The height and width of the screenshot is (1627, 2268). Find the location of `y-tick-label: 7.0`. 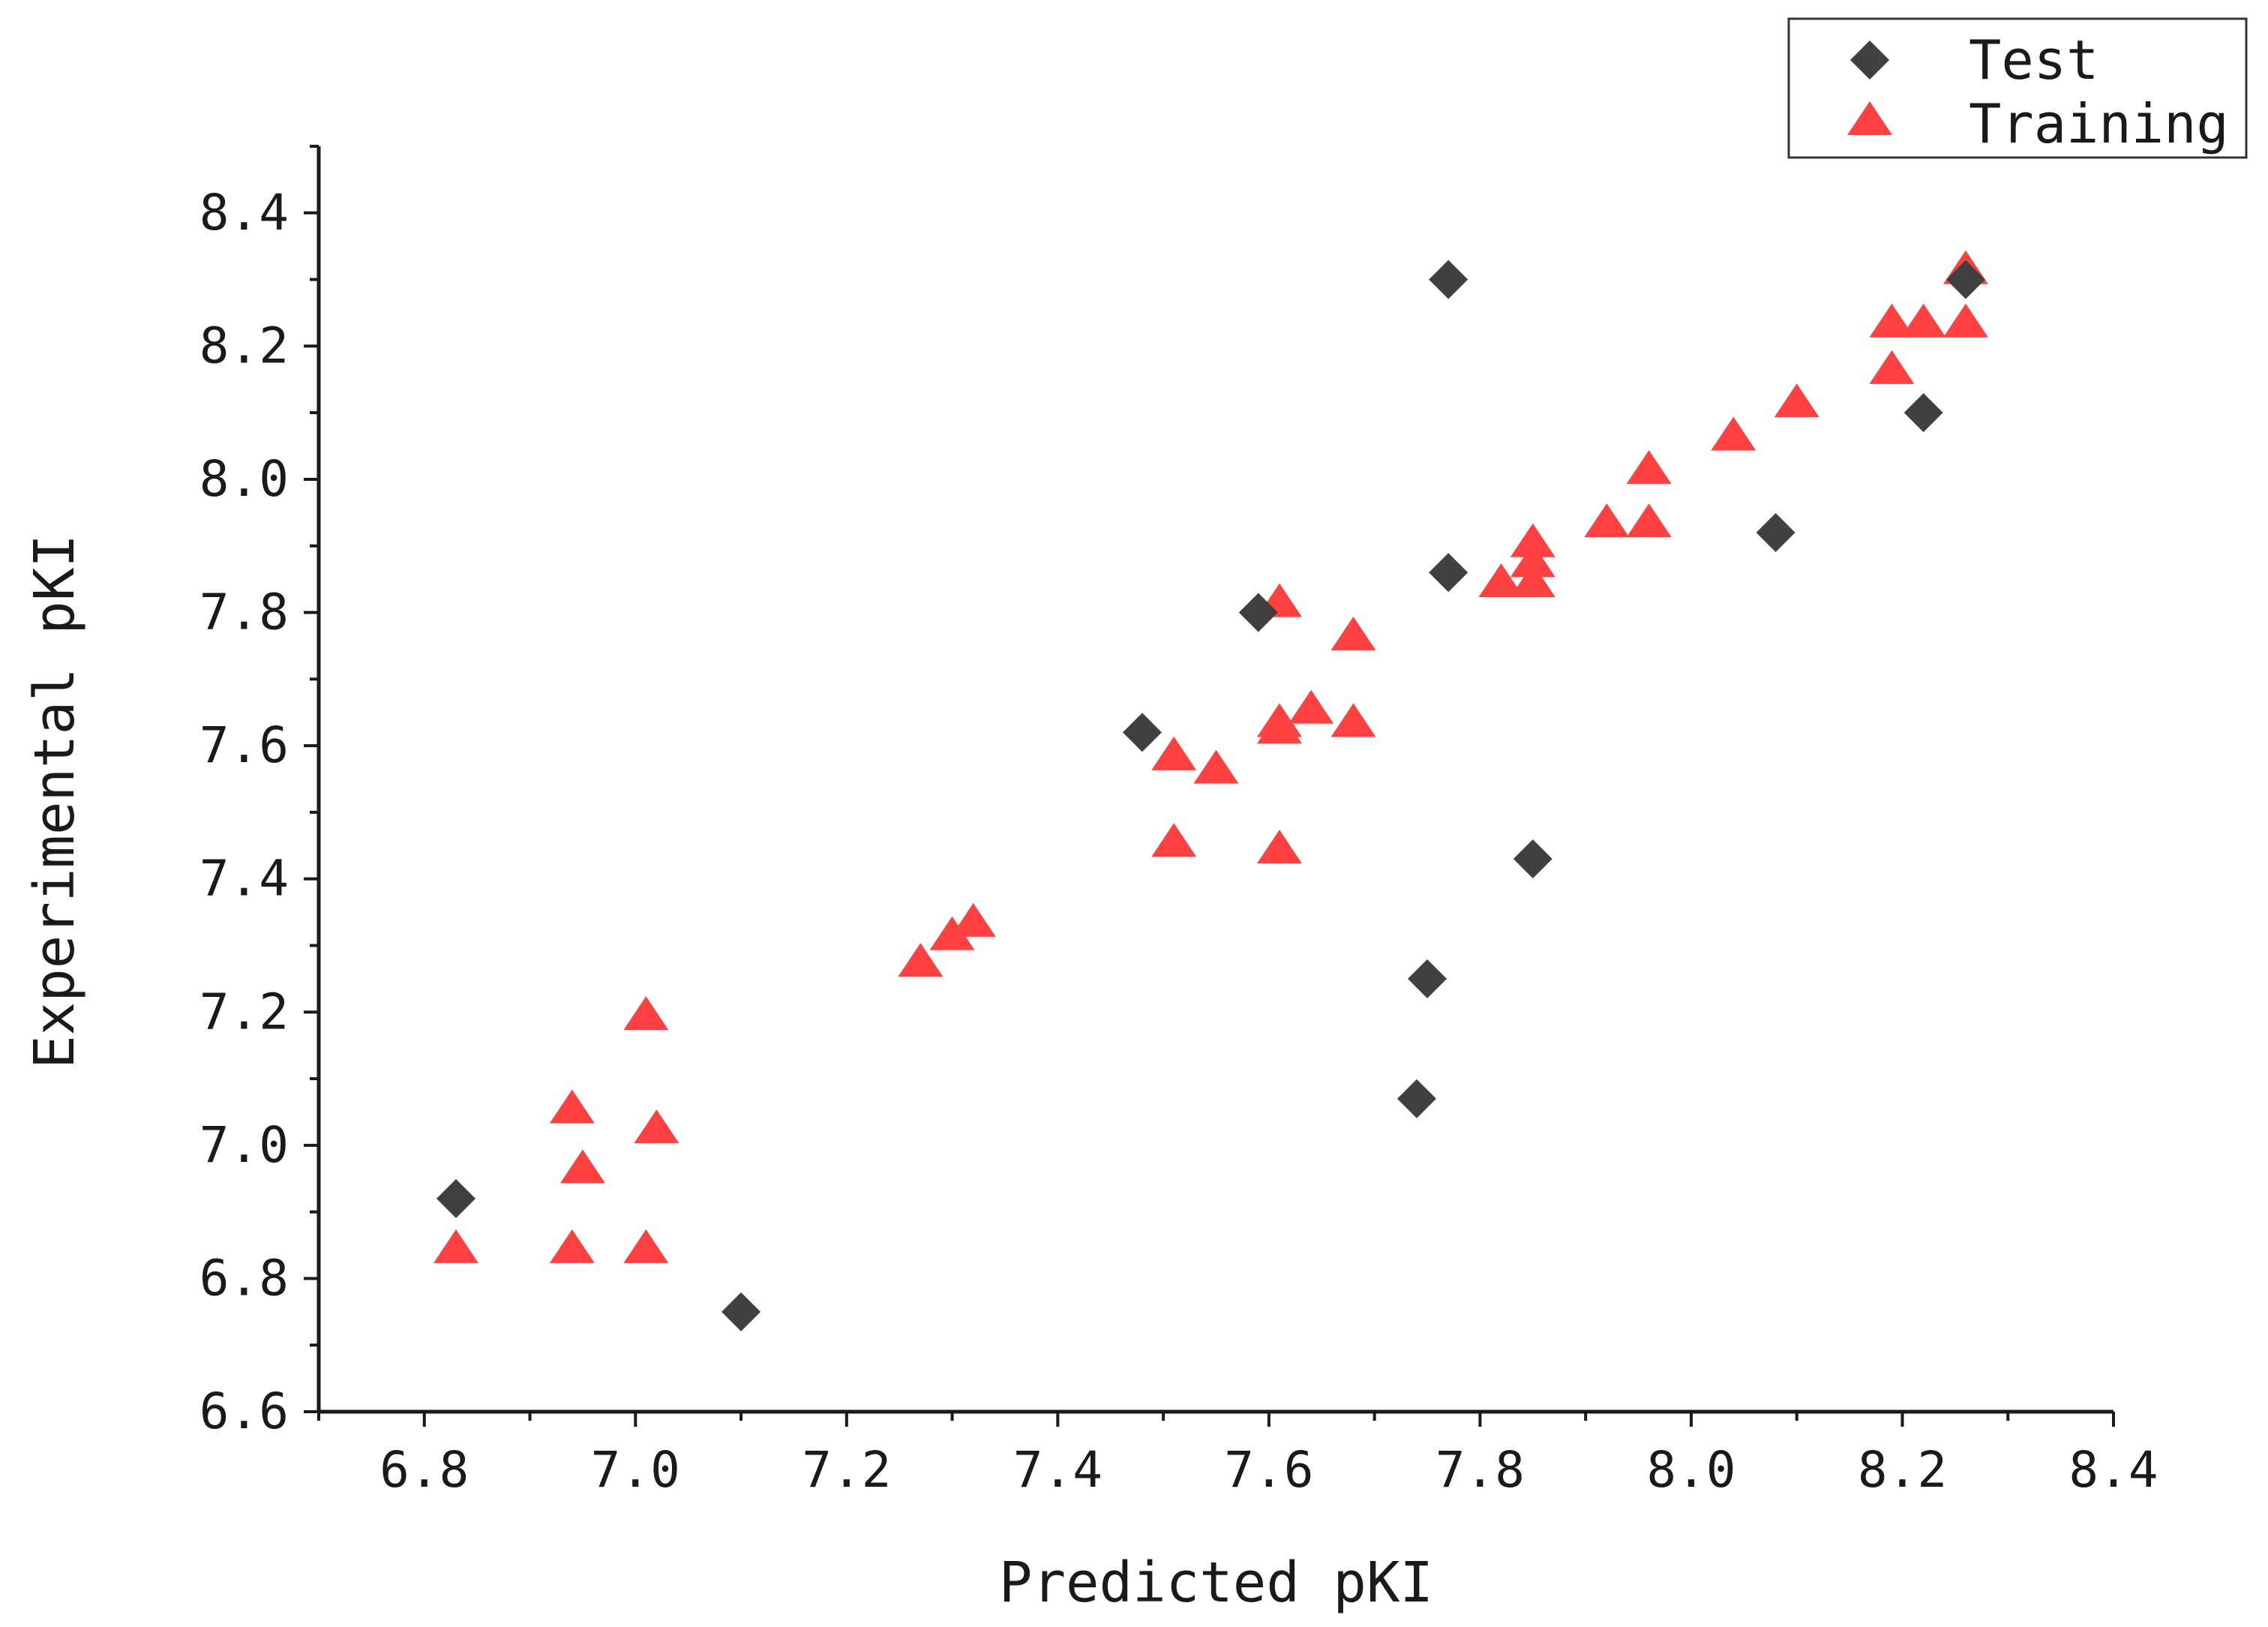

y-tick-label: 7.0 is located at coordinates (244, 1145).